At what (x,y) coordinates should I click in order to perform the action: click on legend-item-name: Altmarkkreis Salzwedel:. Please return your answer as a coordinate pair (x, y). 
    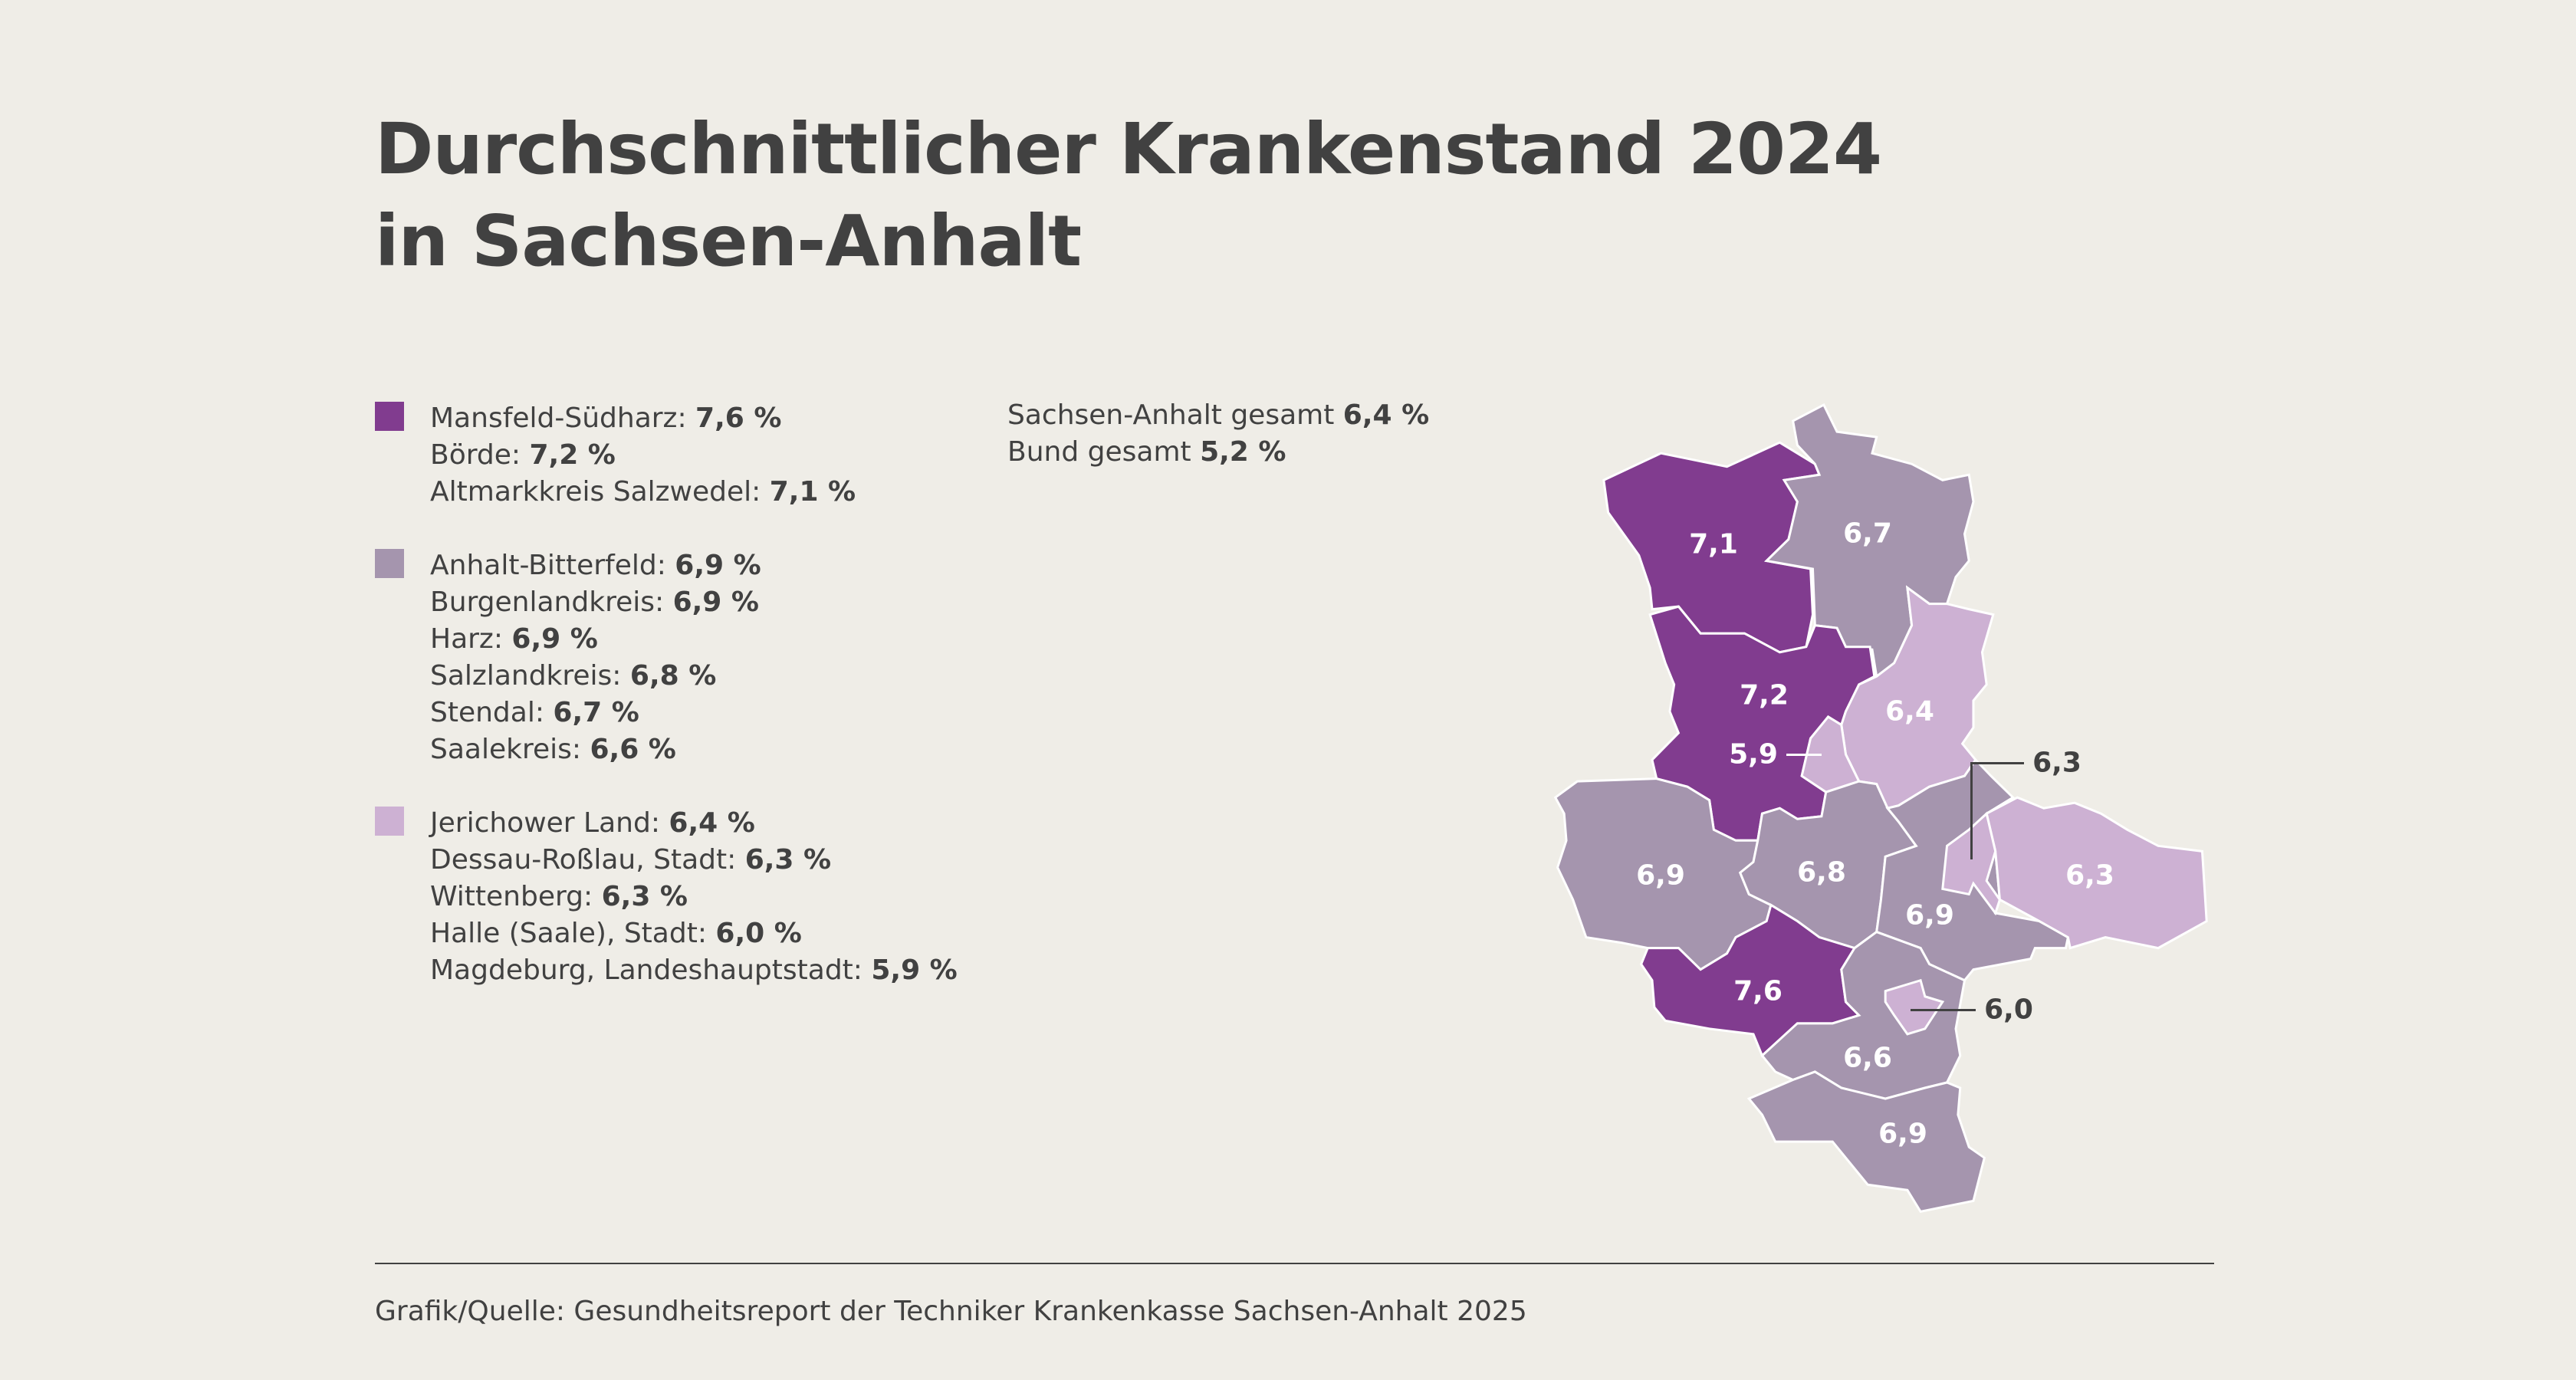
    Looking at the image, I should click on (600, 492).